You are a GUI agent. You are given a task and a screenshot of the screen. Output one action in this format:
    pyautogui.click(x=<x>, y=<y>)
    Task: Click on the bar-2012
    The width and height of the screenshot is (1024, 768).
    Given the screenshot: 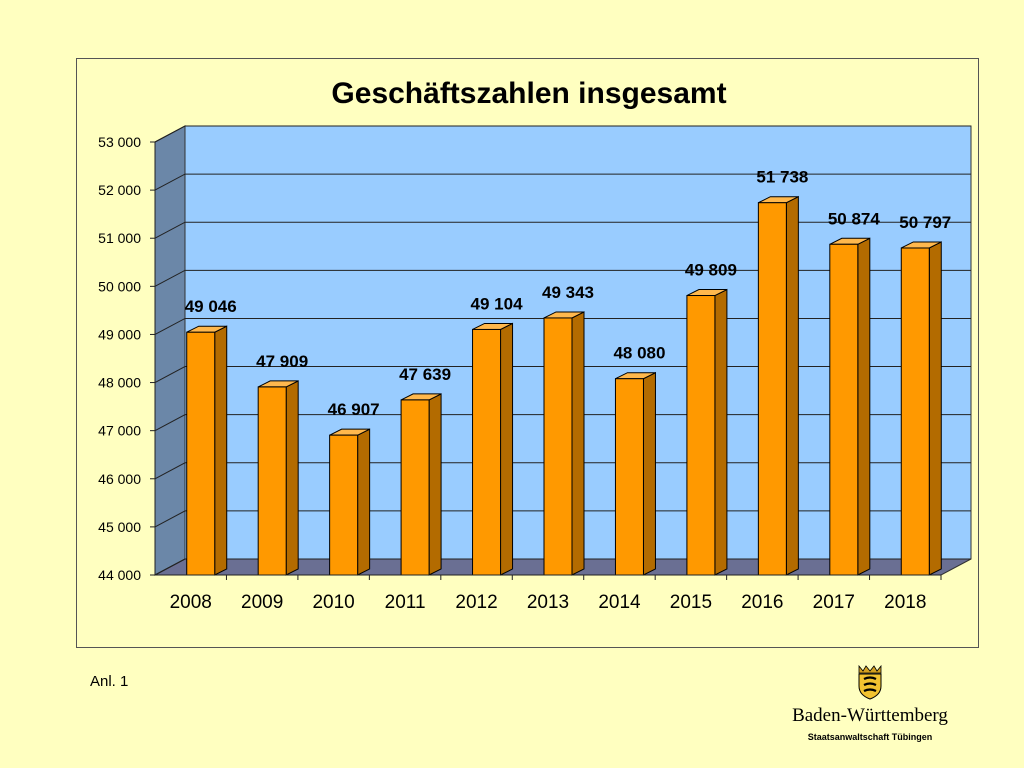 What is the action you would take?
    pyautogui.click(x=493, y=449)
    